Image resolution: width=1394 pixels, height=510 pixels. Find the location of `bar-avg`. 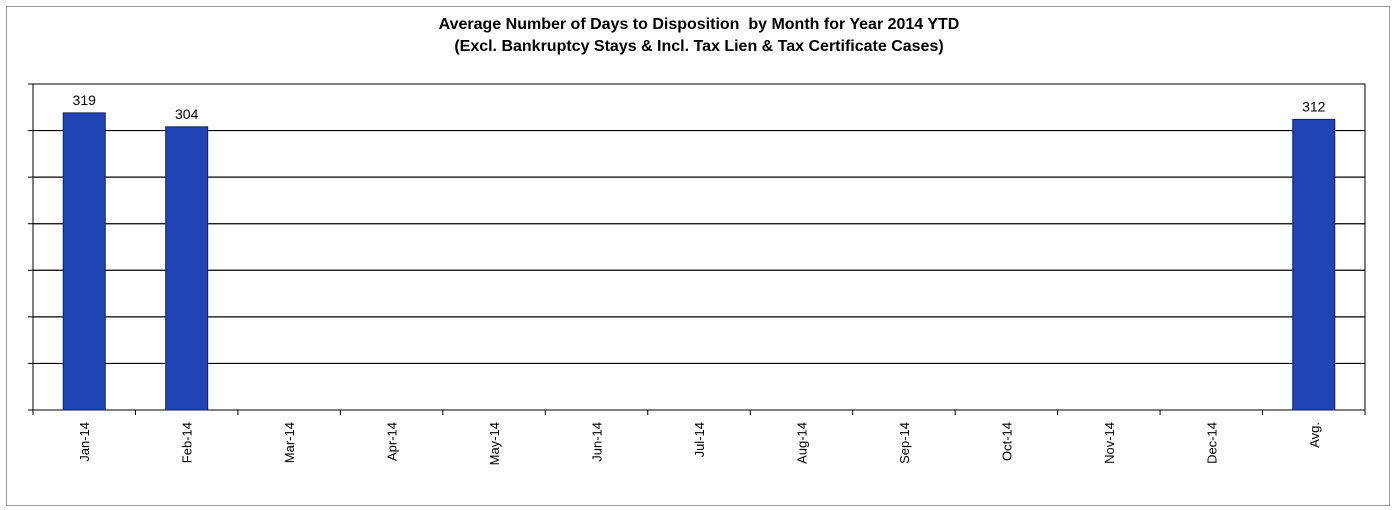

bar-avg is located at coordinates (1314, 264).